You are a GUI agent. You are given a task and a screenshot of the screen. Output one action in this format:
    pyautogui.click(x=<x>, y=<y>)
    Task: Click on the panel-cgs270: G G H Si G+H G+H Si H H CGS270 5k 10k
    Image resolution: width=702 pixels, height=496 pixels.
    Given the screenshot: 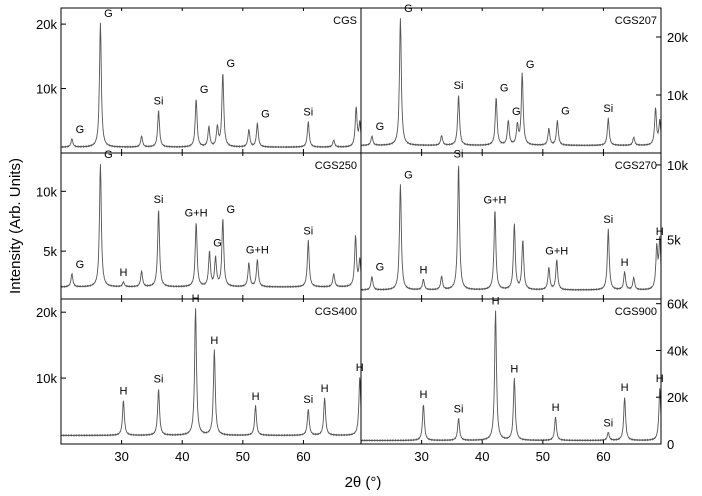 What is the action you would take?
    pyautogui.click(x=524, y=224)
    